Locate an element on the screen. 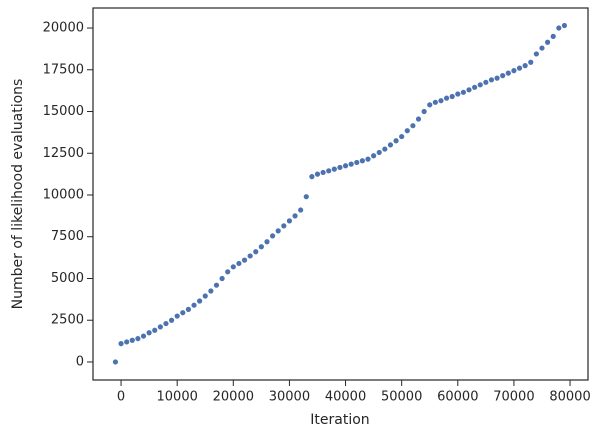  x-tick-label: 0 is located at coordinates (121, 397).